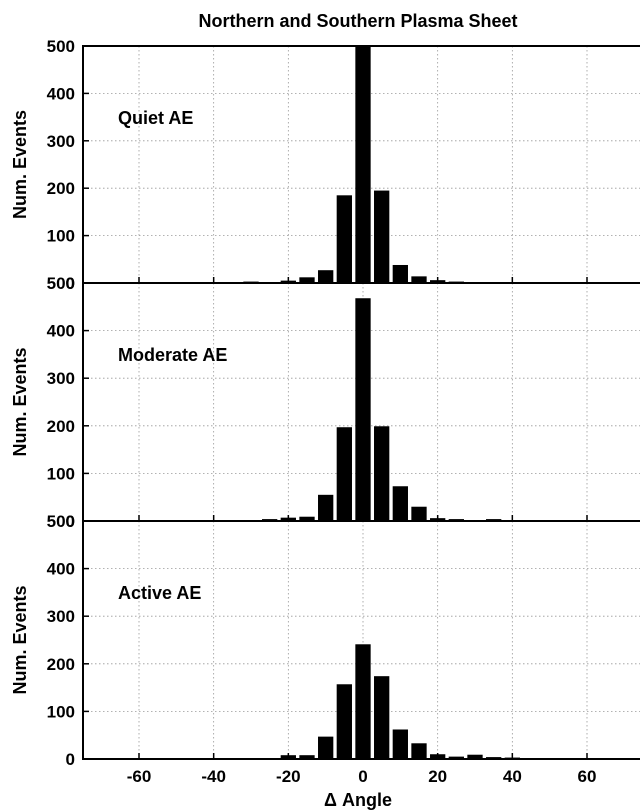  What do you see at coordinates (159, 593) in the screenshot?
I see `panel-label: Active AE` at bounding box center [159, 593].